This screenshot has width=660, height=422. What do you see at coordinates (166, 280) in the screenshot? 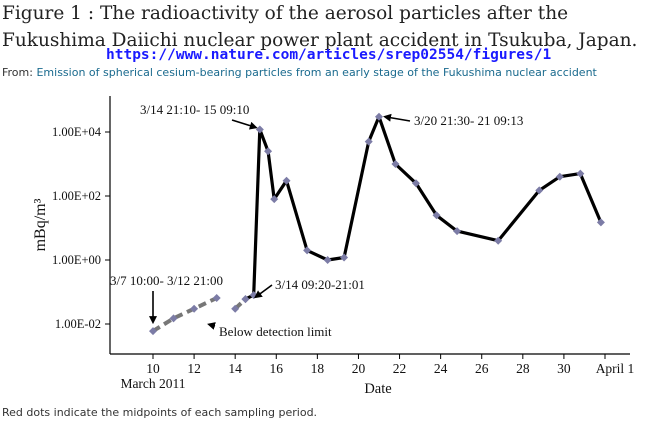
I see `annotation-label: 3/7 10:00- 3/12 21:00` at bounding box center [166, 280].